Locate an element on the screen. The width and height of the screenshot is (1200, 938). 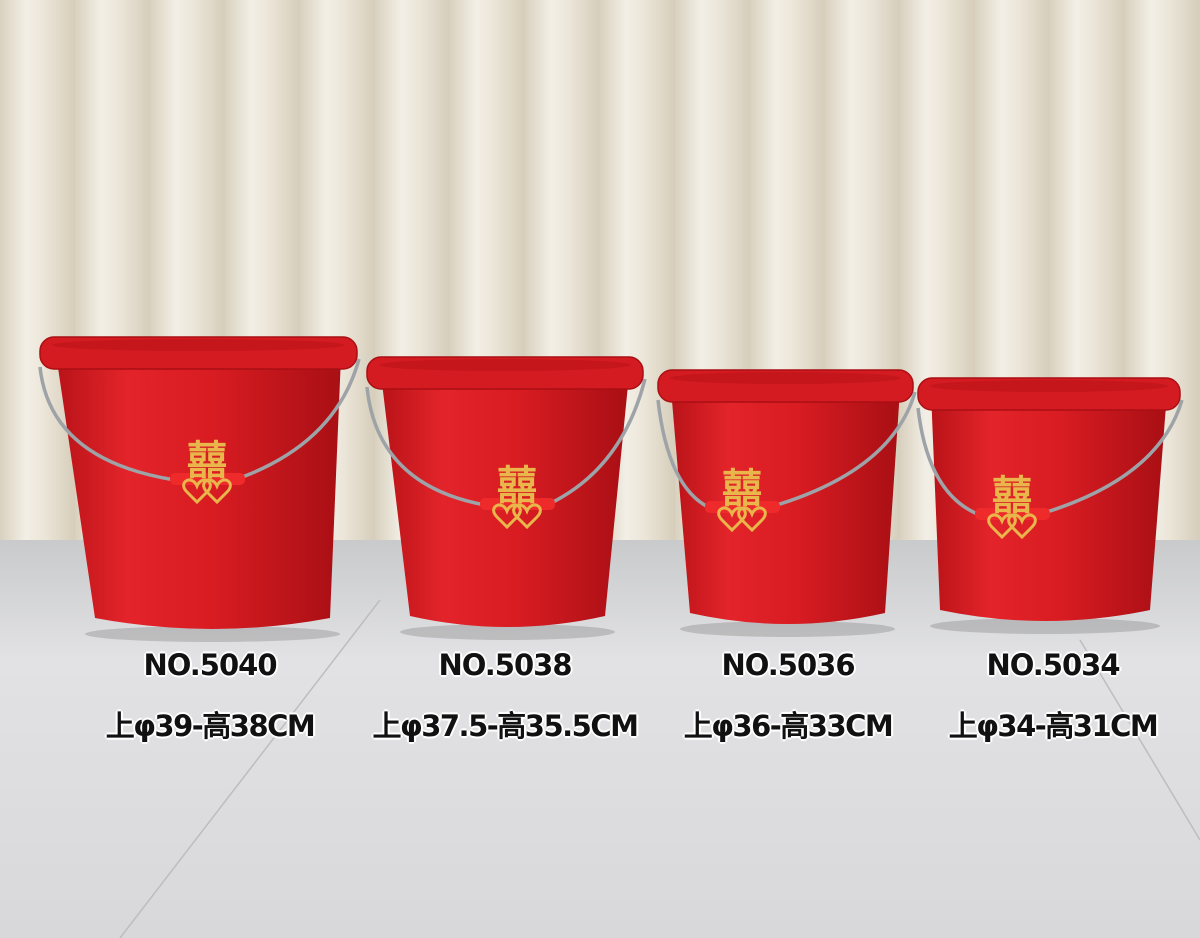
product-size-label: 上φ36-高33CM is located at coordinates (788, 726).